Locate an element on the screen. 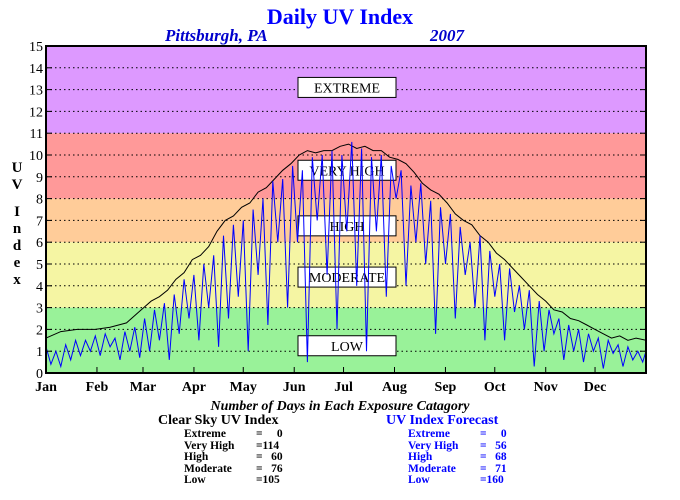 The width and height of the screenshot is (680, 500). stat-row: Moderate = 71 is located at coordinates (464, 469).